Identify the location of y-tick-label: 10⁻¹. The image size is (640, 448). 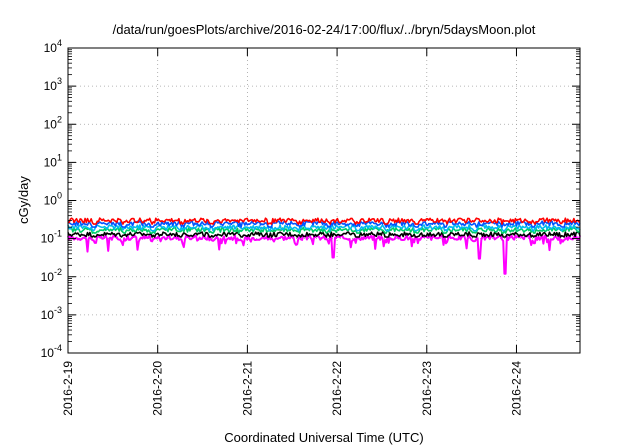
(51, 237).